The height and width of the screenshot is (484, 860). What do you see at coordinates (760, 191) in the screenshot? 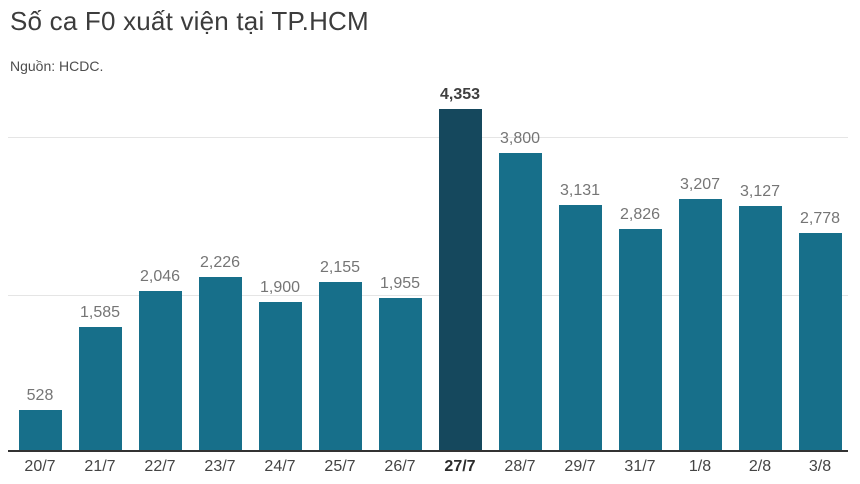
I see `bar-value-label: 3,127` at bounding box center [760, 191].